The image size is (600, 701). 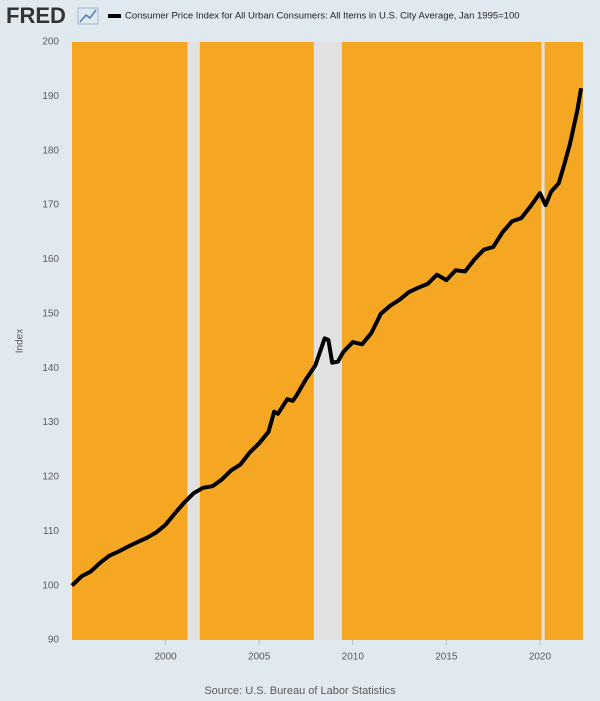 What do you see at coordinates (20, 341) in the screenshot?
I see `y-axis-label: Index` at bounding box center [20, 341].